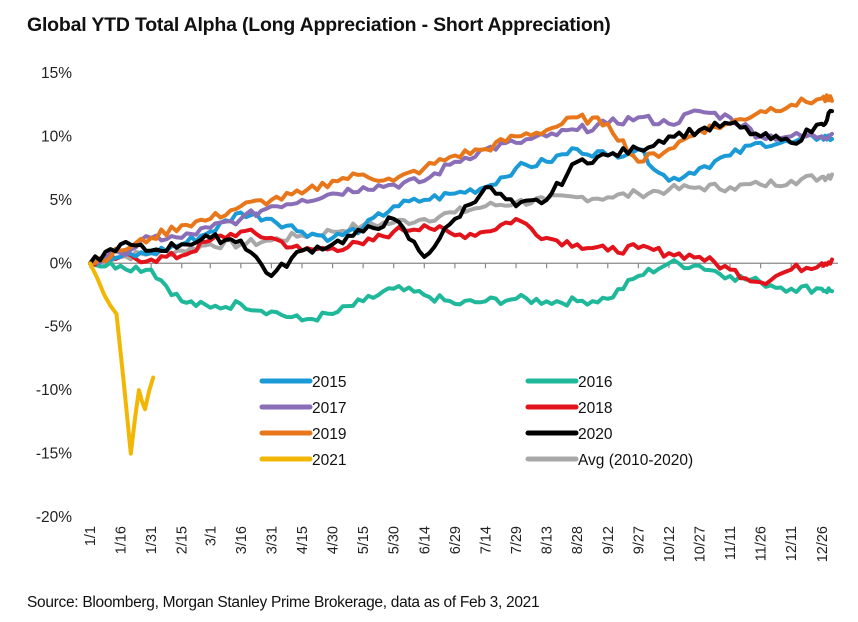 The image size is (858, 622). What do you see at coordinates (329, 408) in the screenshot?
I see `legend-label: 2017` at bounding box center [329, 408].